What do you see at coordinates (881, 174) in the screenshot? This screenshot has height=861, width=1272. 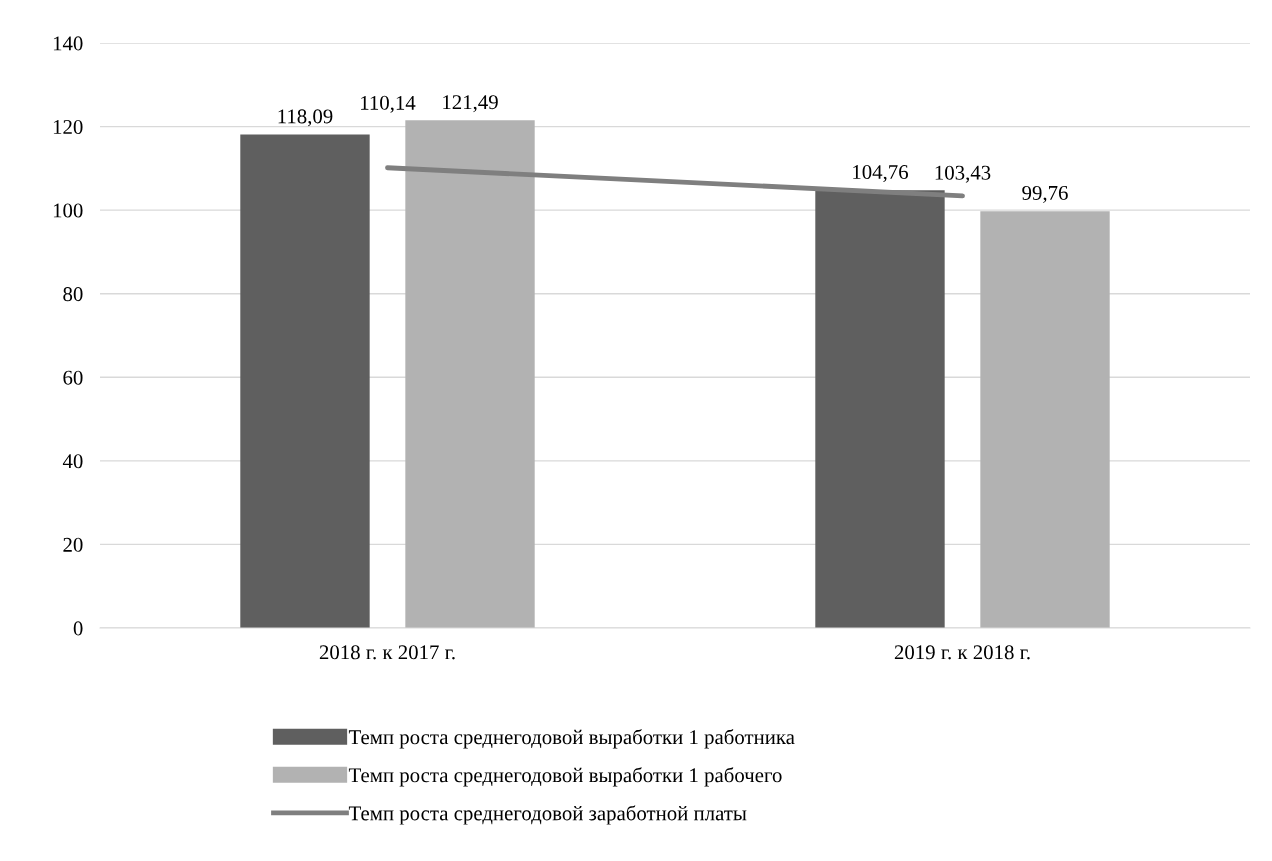 I see `data-label: 104,76` at bounding box center [881, 174].